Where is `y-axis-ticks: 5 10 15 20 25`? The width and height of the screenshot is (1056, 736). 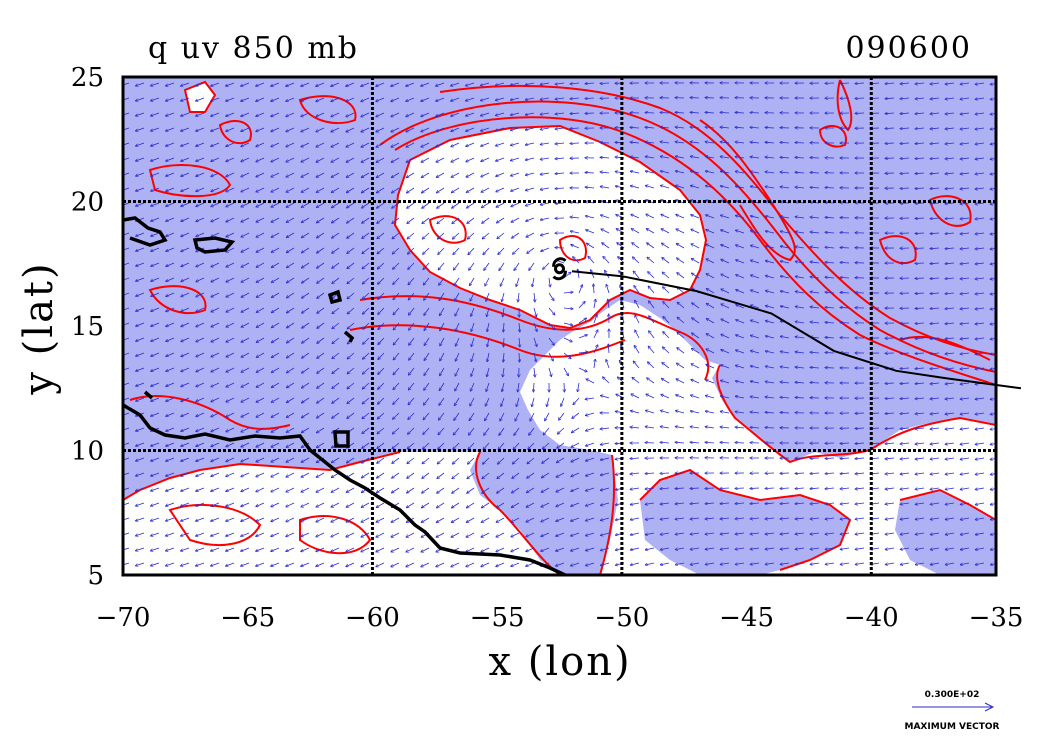 y-axis-ticks: 5 10 15 20 25 is located at coordinates (87, 327).